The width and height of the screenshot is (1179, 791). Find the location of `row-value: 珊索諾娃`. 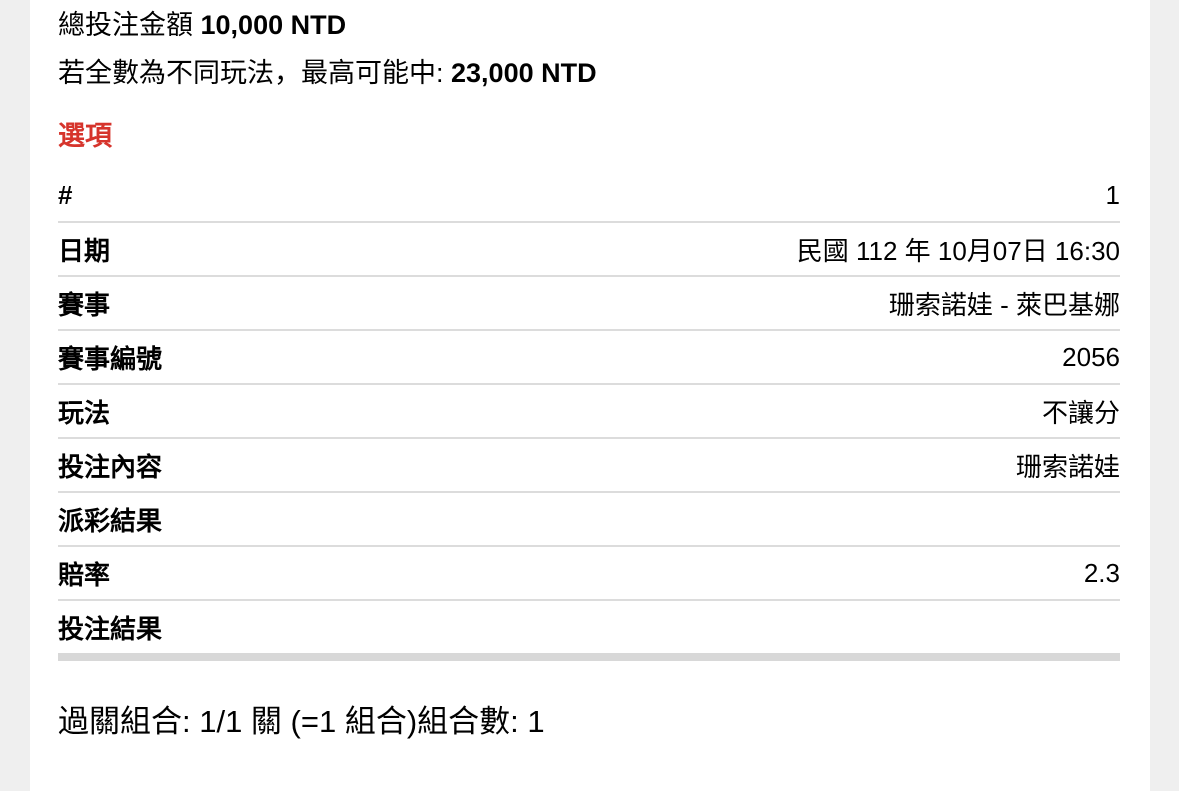

row-value: 珊索諾娃 is located at coordinates (1067, 466).